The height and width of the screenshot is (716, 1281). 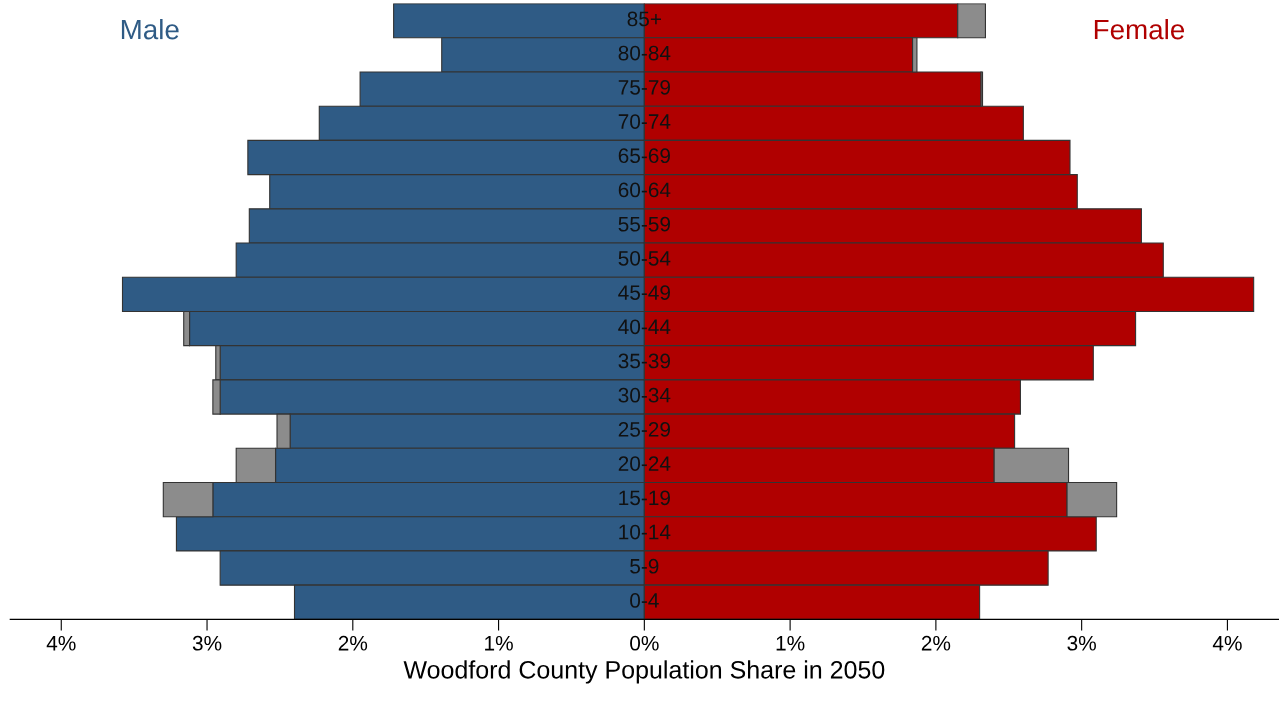 What do you see at coordinates (644, 327) in the screenshot?
I see `y-tick-label: 40-44` at bounding box center [644, 327].